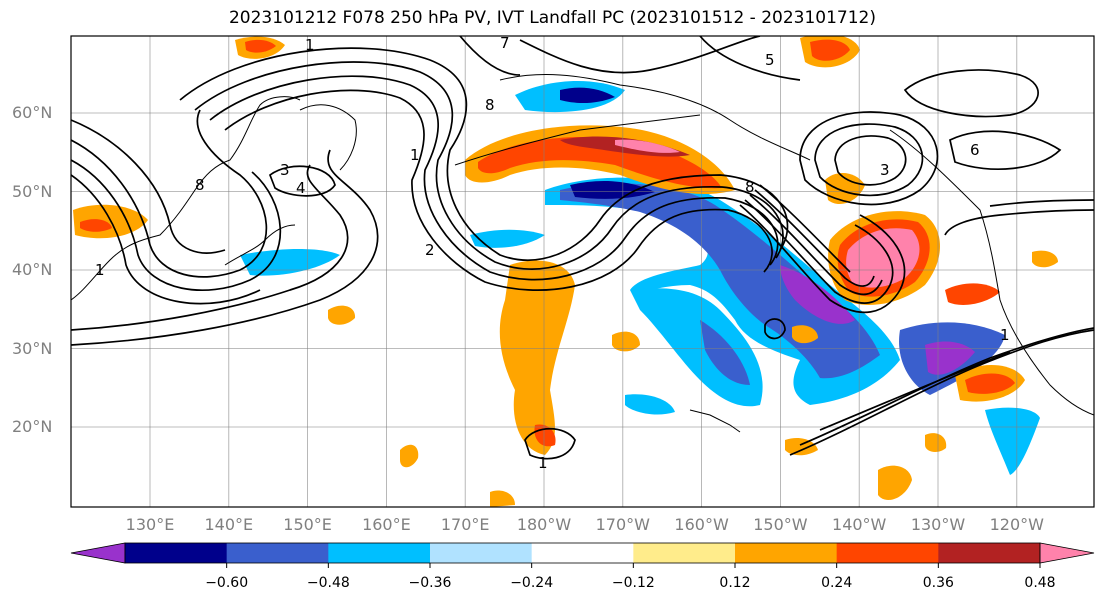  What do you see at coordinates (32, 112) in the screenshot?
I see `latitude-label: 60°N` at bounding box center [32, 112].